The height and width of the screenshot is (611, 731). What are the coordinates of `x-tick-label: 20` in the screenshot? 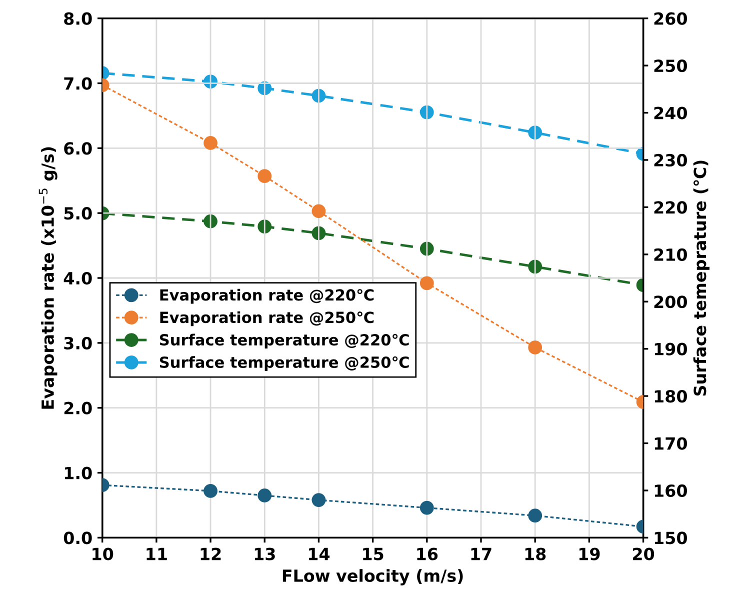 It's located at (643, 554).